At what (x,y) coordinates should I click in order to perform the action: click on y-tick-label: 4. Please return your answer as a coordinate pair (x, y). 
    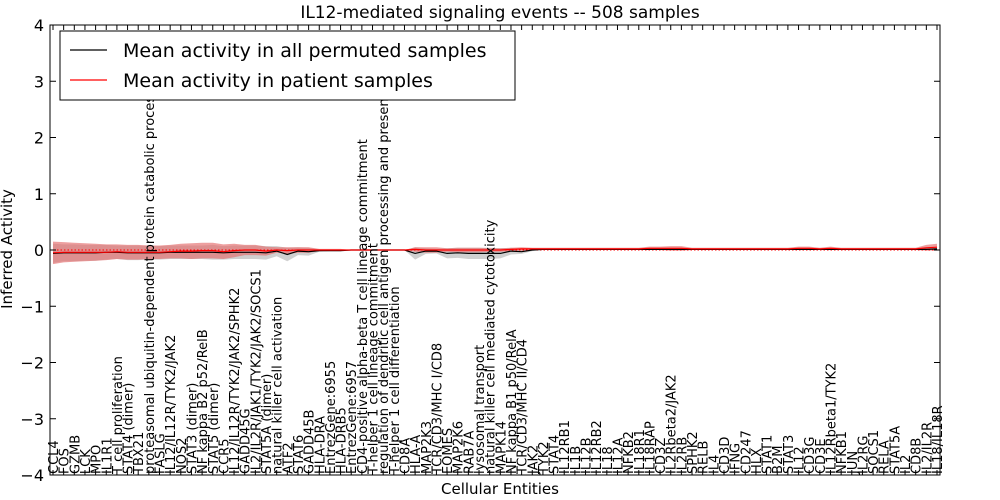
    Looking at the image, I should click on (39, 25).